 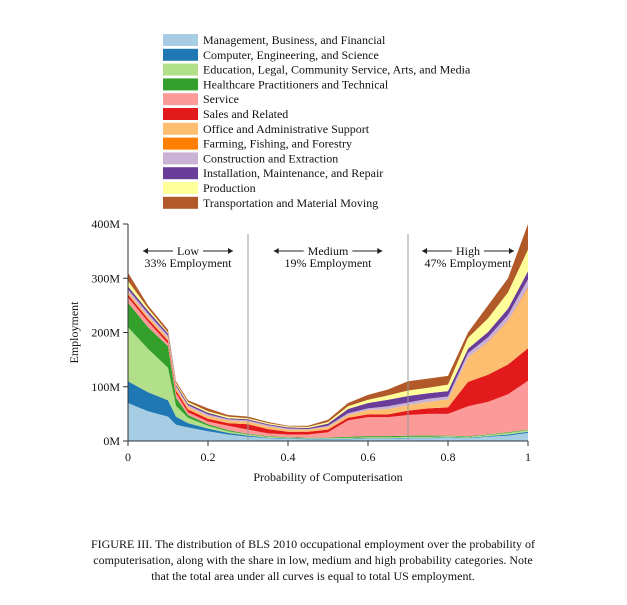 I want to click on legend-label: Transportation and Material Moving, so click(x=290, y=203).